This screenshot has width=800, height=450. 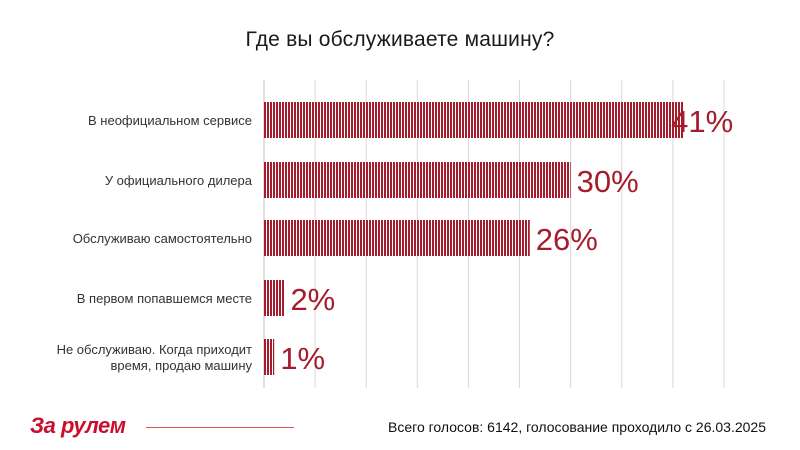 What do you see at coordinates (400, 39) in the screenshot?
I see `chart-title: Где вы обслуживаете машину?` at bounding box center [400, 39].